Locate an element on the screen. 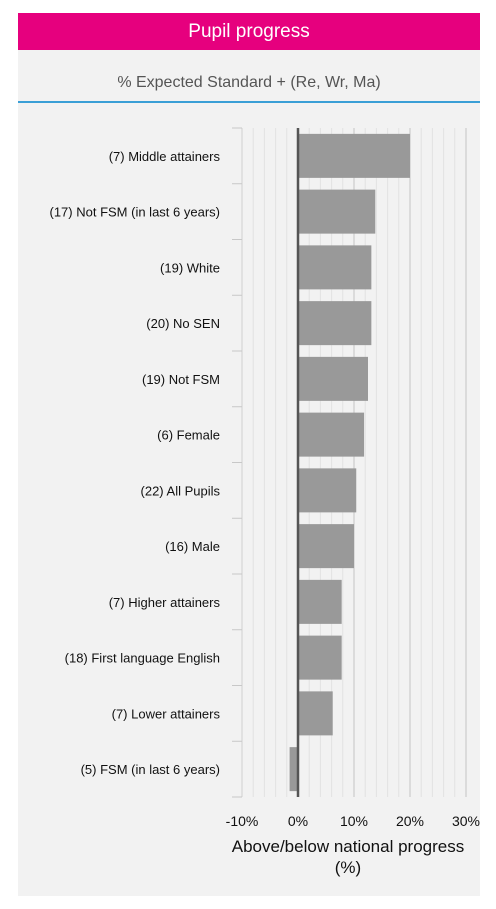 This screenshot has height=909, width=496. category-label: (17) Not FSM (in last 6 years) is located at coordinates (135, 212).